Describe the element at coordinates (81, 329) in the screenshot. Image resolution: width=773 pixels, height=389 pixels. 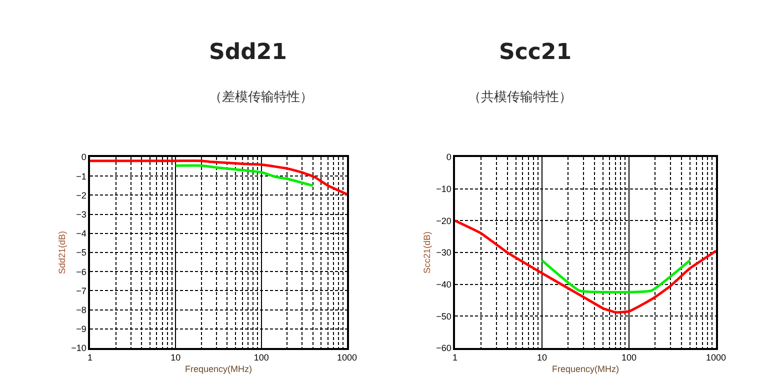
I see `y-tick-label: −9` at that location.